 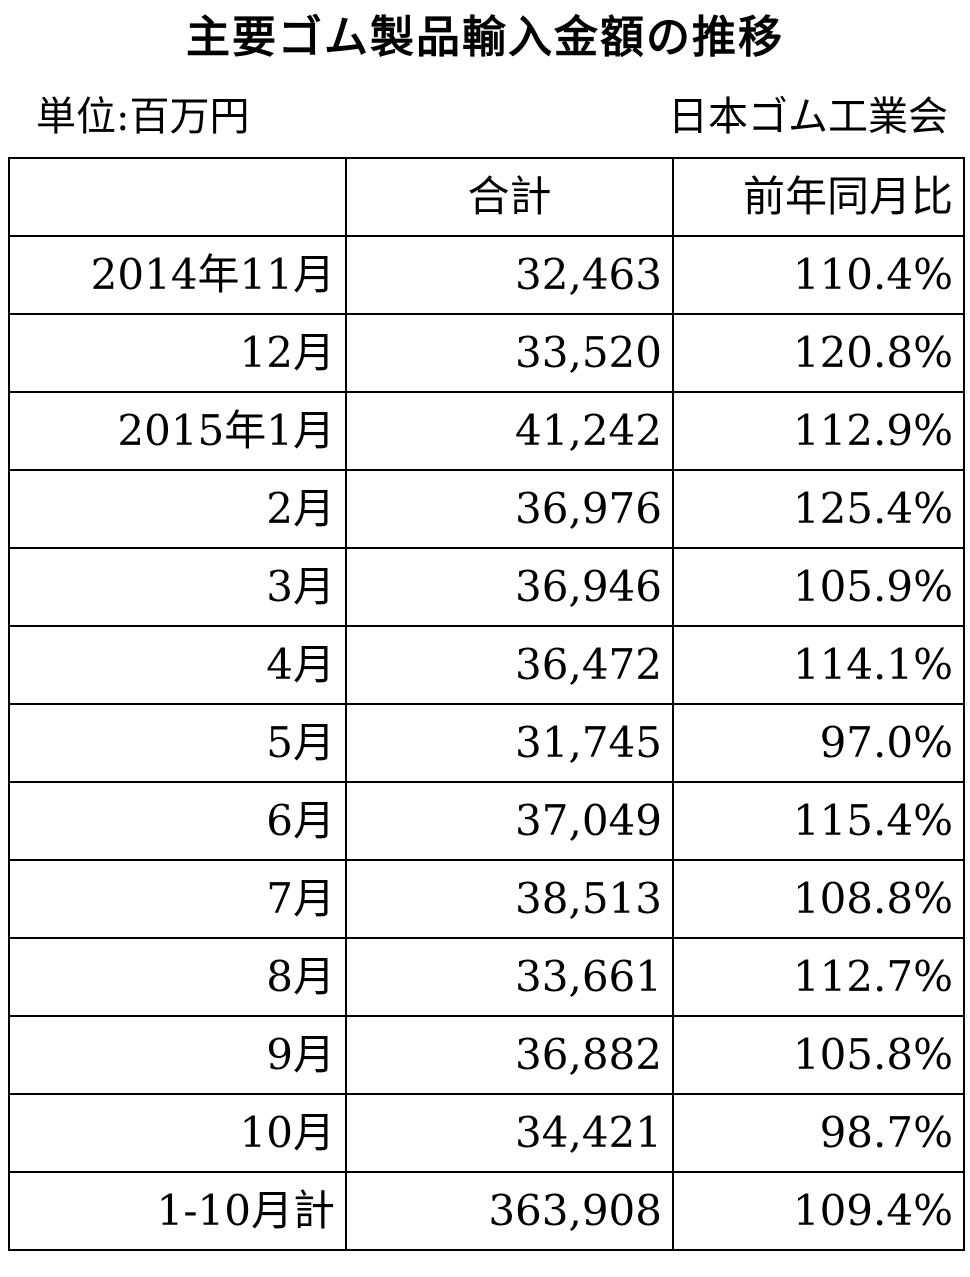 I want to click on table-cell: 38,513, so click(x=509, y=899).